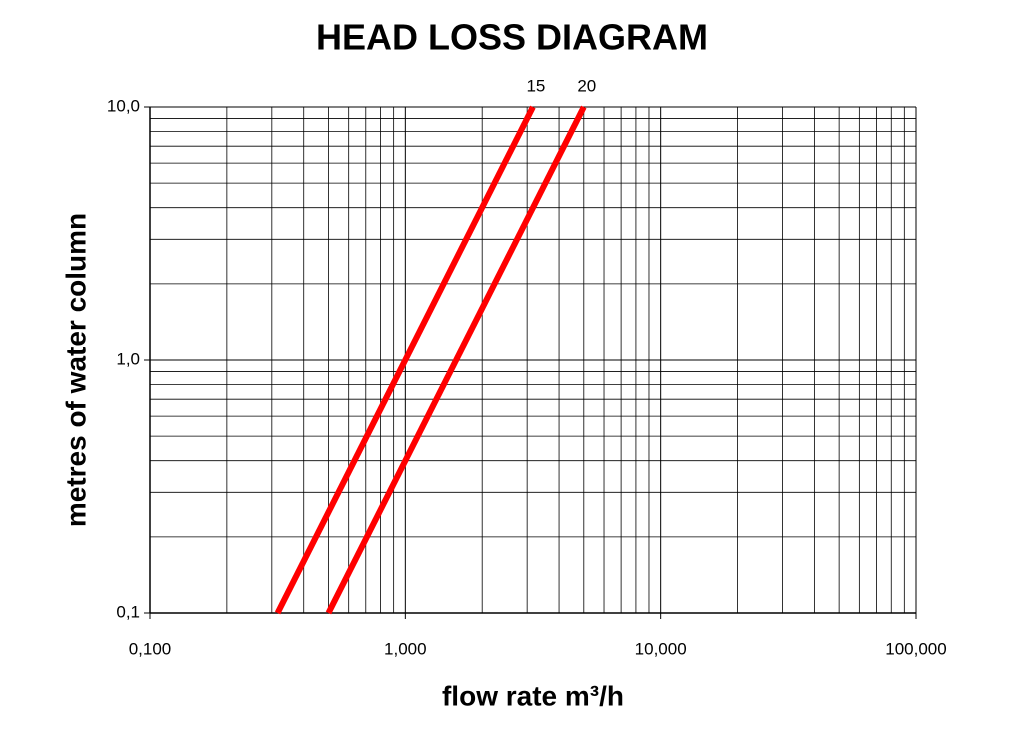 Image resolution: width=1024 pixels, height=730 pixels. What do you see at coordinates (405, 648) in the screenshot?
I see `x-tick-label: 1,000` at bounding box center [405, 648].